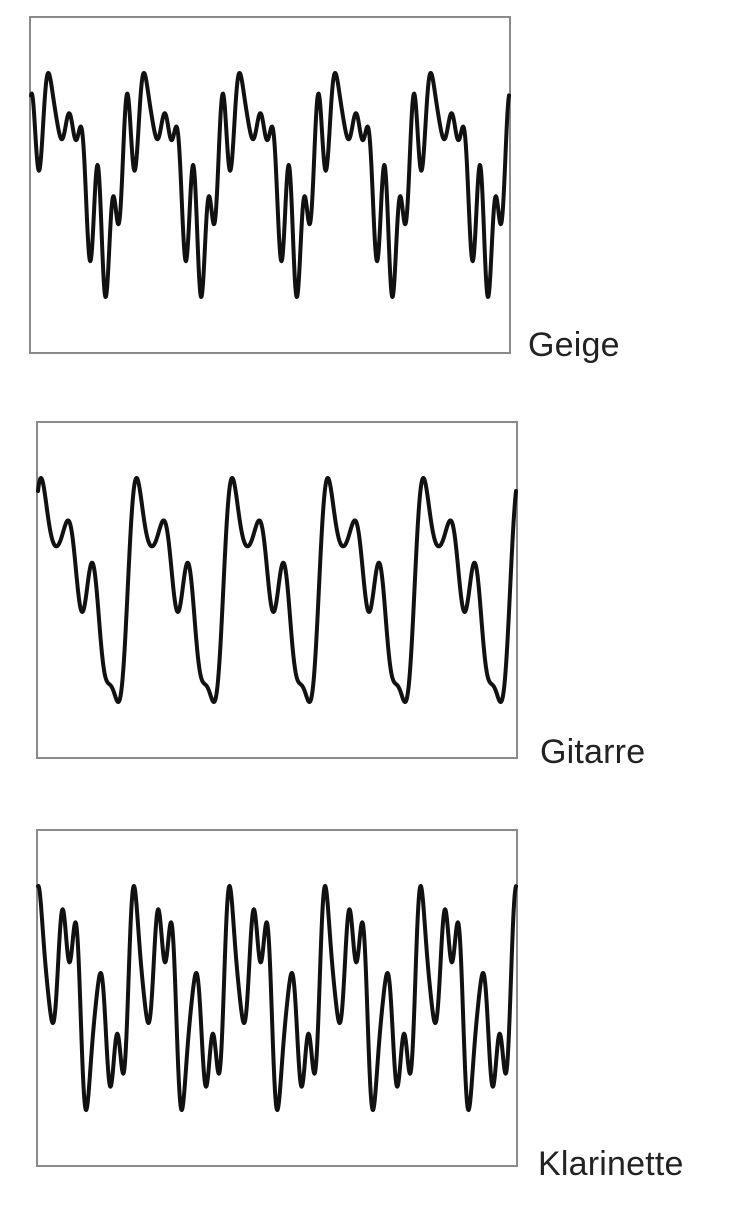  I want to click on violin-waveform-line, so click(270, 185).